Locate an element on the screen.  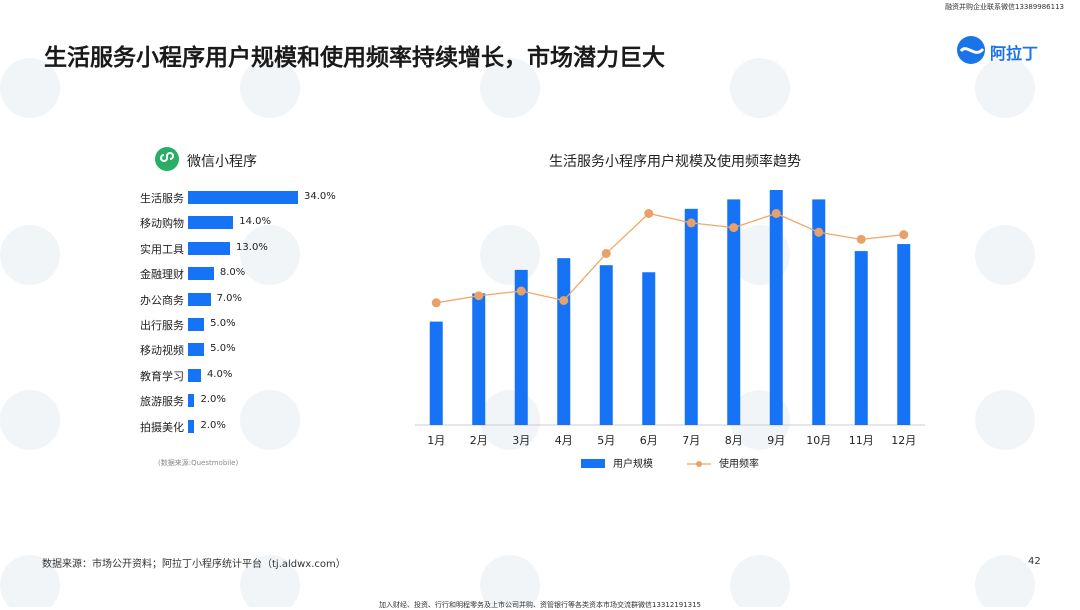
bar-category-label: 生活服务 is located at coordinates (162, 198).